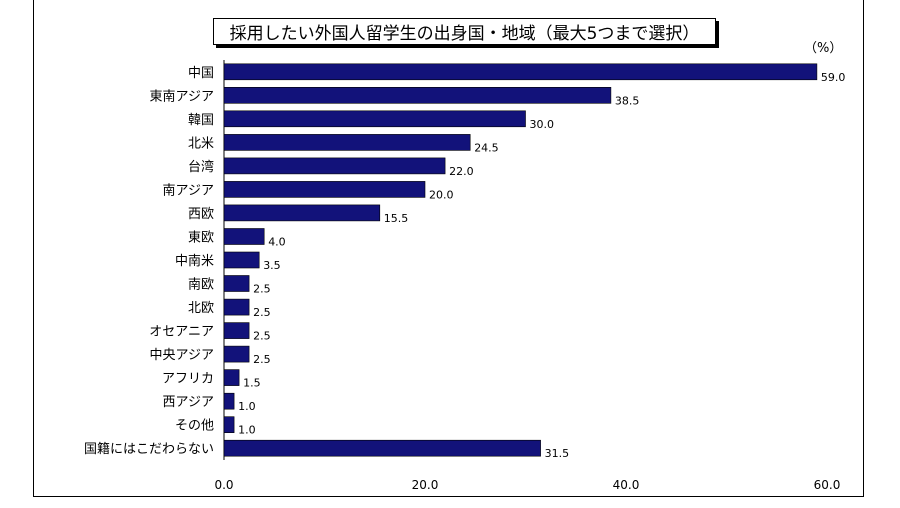  Describe the element at coordinates (396, 218) in the screenshot. I see `value-label: 15.5` at that location.